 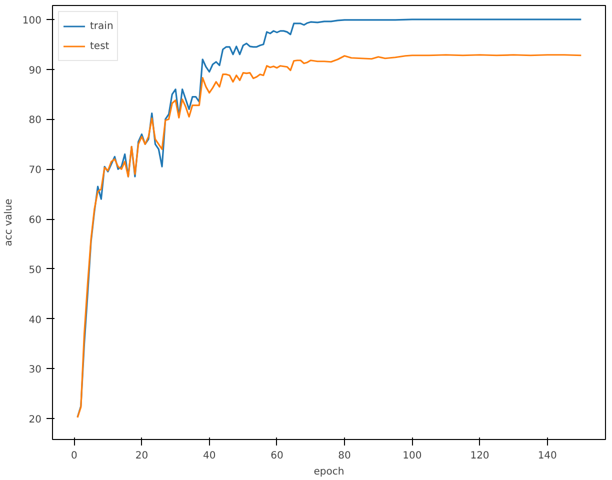 I want to click on y-tick-label: 40, so click(x=35, y=320).